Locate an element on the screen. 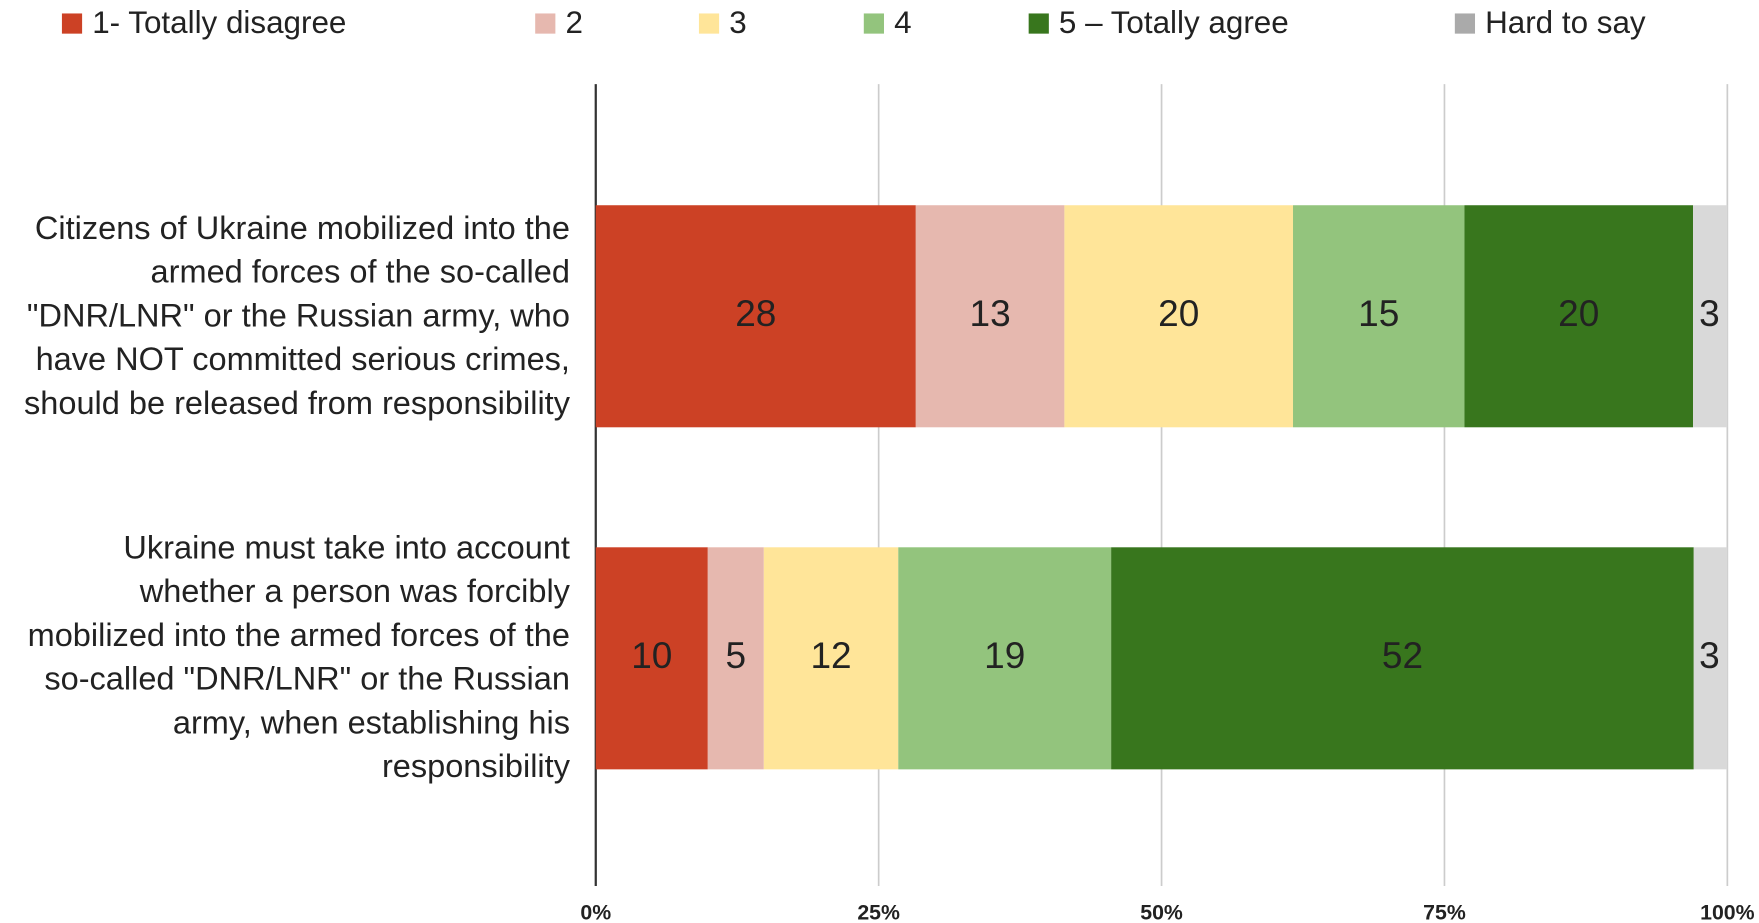 This screenshot has width=1759, height=923. data-label: 19 is located at coordinates (1004, 655).